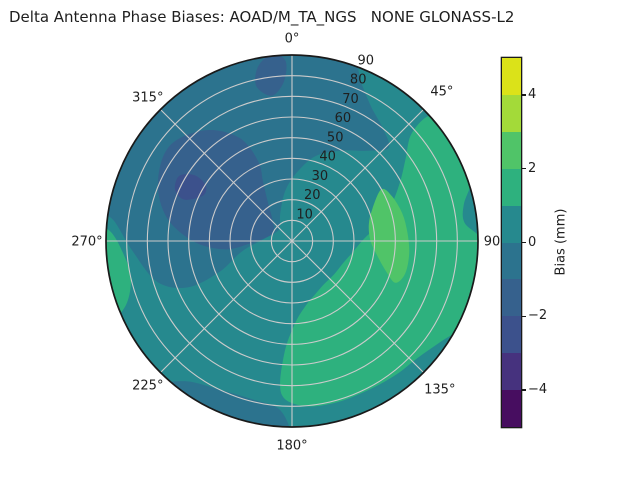 The height and width of the screenshot is (480, 640). Describe the element at coordinates (561, 242) in the screenshot. I see `colorbar-axis-label: Bias (mm)` at that location.